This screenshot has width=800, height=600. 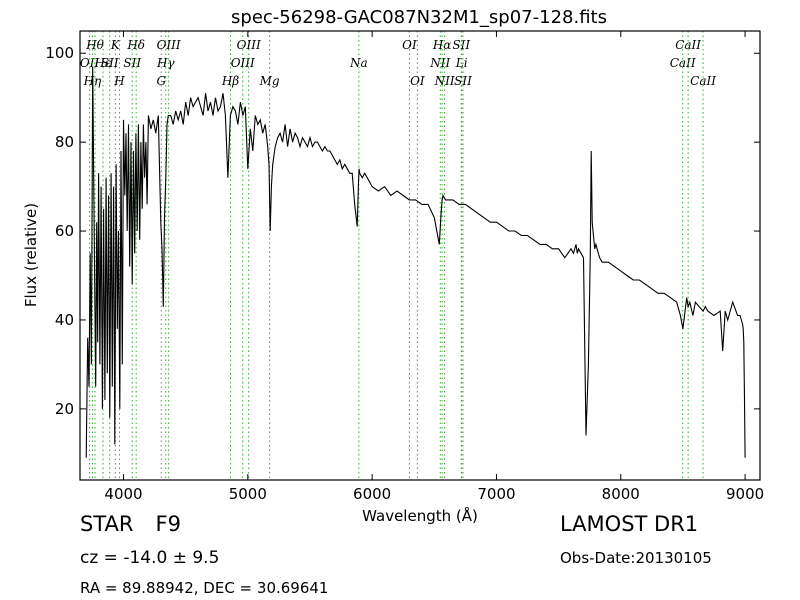 What do you see at coordinates (621, 494) in the screenshot?
I see `x-tick-label: 8000` at bounding box center [621, 494].